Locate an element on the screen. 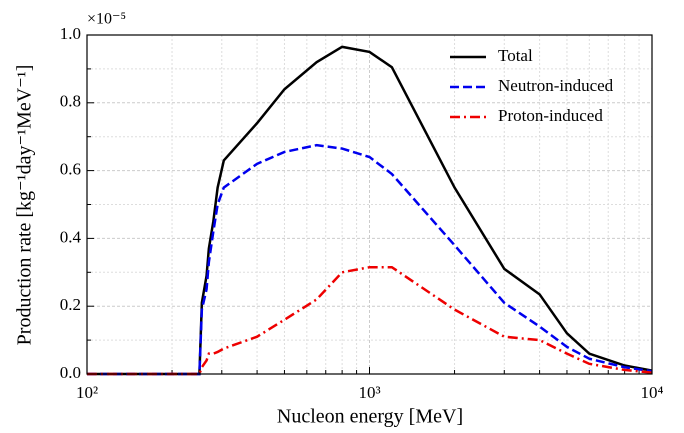  y-tick-label: 0.6 is located at coordinates (70, 169).